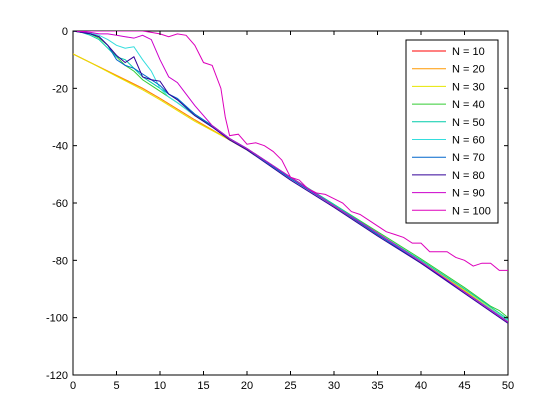  Describe the element at coordinates (468, 194) in the screenshot. I see `legend-label: N = 90` at that location.